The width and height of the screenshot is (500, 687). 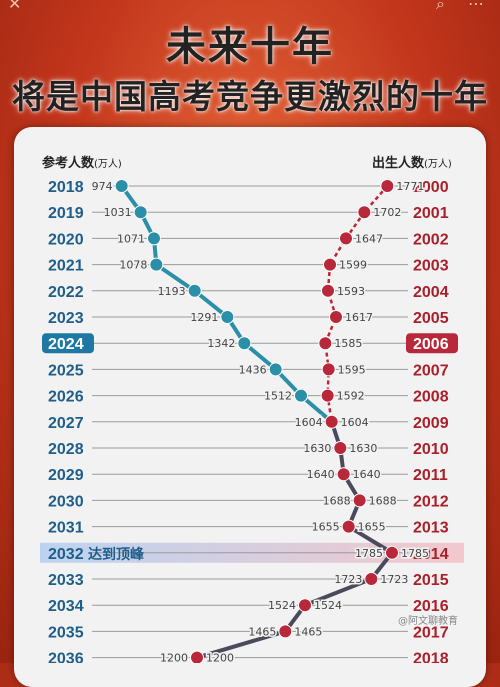 What do you see at coordinates (430, 475) in the screenshot?
I see `birth-year-label: 2011` at bounding box center [430, 475].